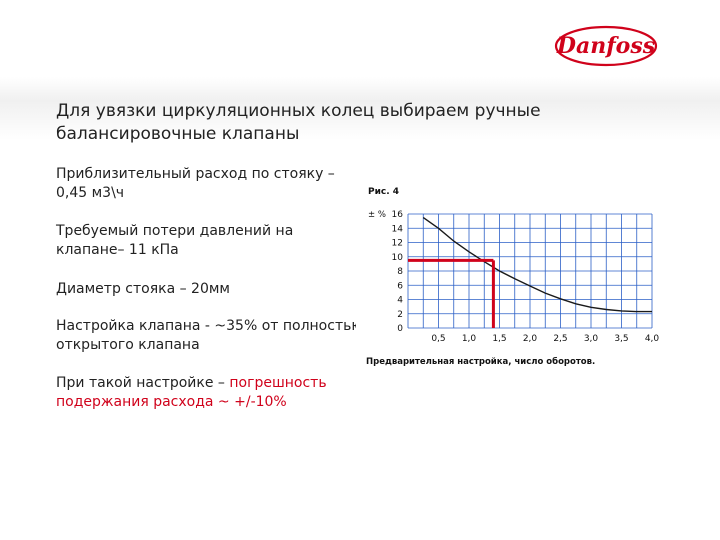 This screenshot has width=720, height=540. I want to click on x-tick-label: 2,0, so click(530, 339).